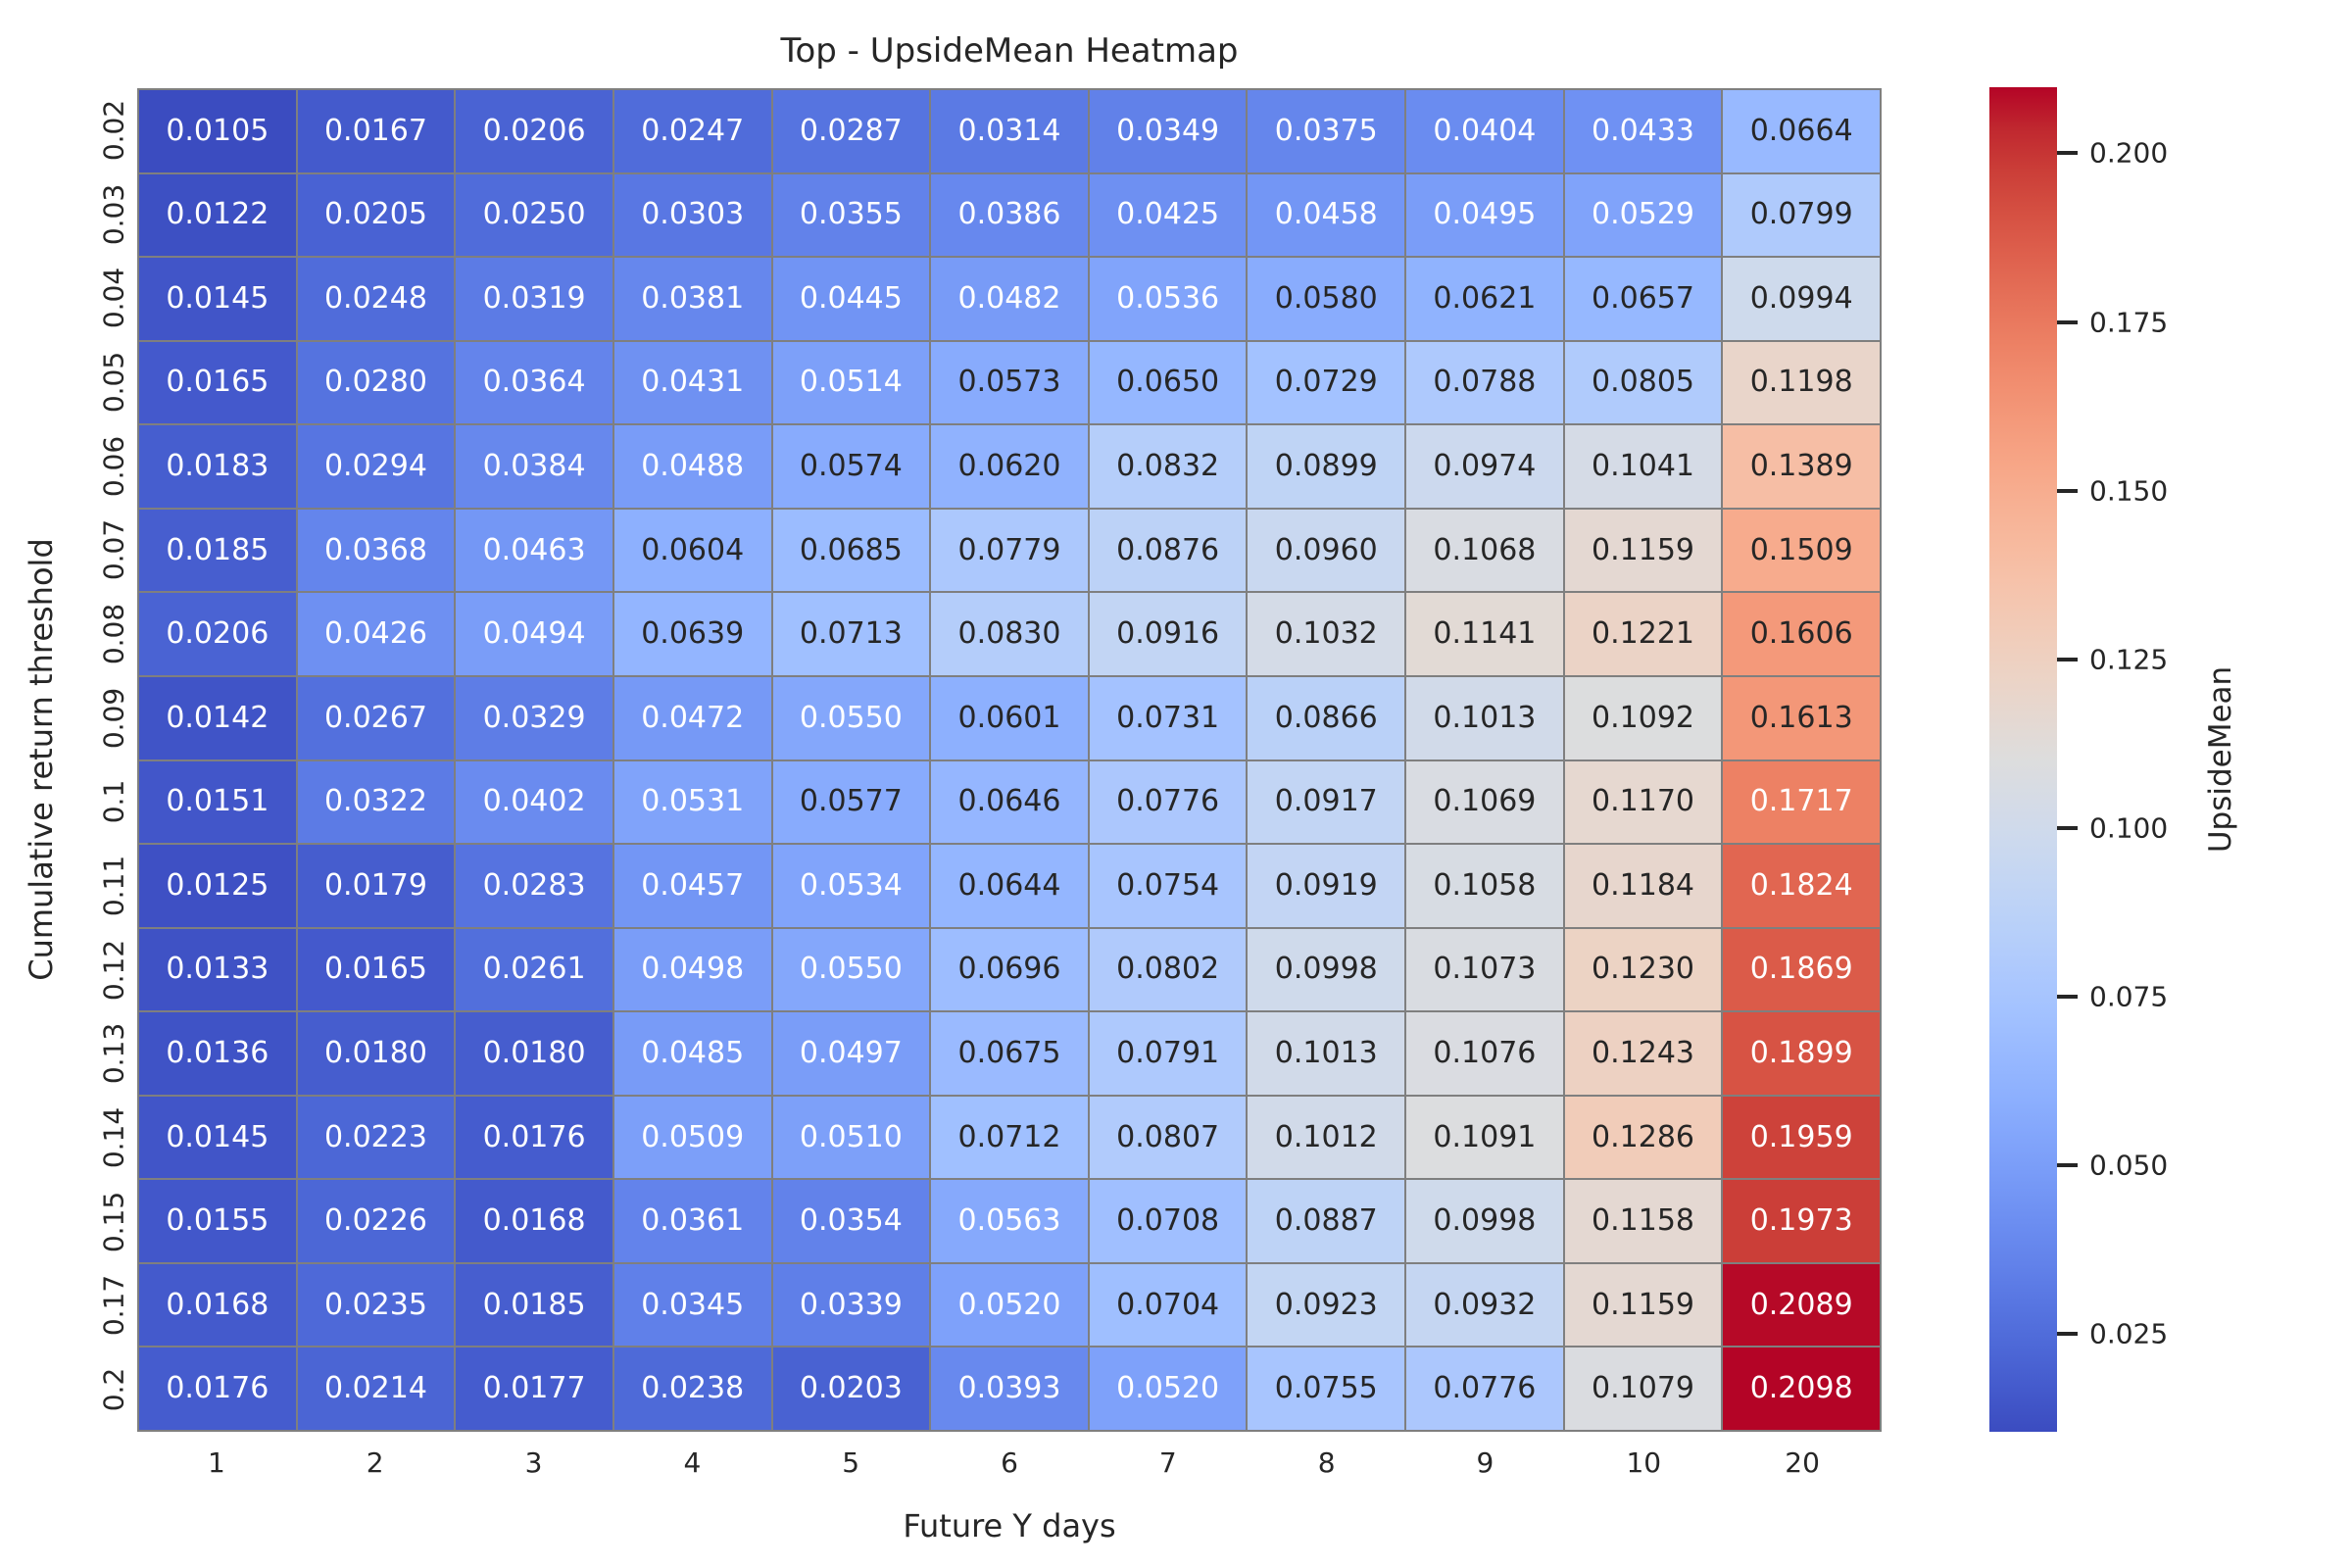 This screenshot has height=1568, width=2352. I want to click on y-tick-label: 0.02, so click(113, 130).